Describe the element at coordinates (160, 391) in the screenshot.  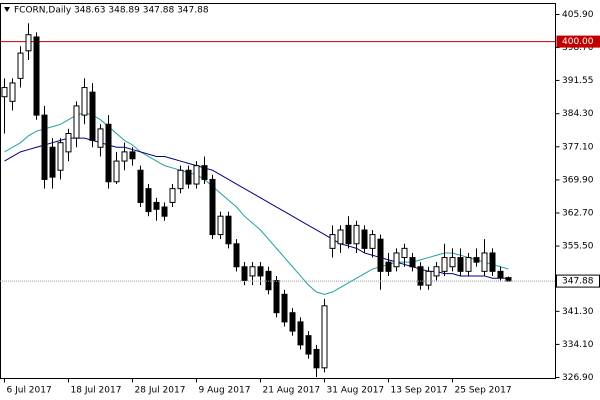
I see `x-tick-label: 28 Jul 2017` at that location.